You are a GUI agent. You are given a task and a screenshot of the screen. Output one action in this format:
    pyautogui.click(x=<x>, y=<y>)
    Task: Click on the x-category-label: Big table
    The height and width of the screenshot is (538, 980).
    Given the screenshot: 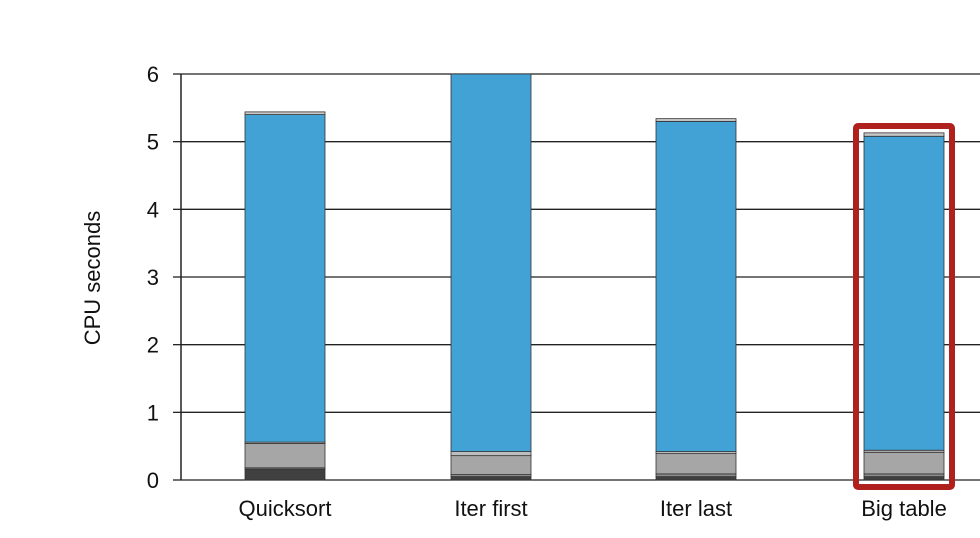 What is the action you would take?
    pyautogui.click(x=904, y=508)
    